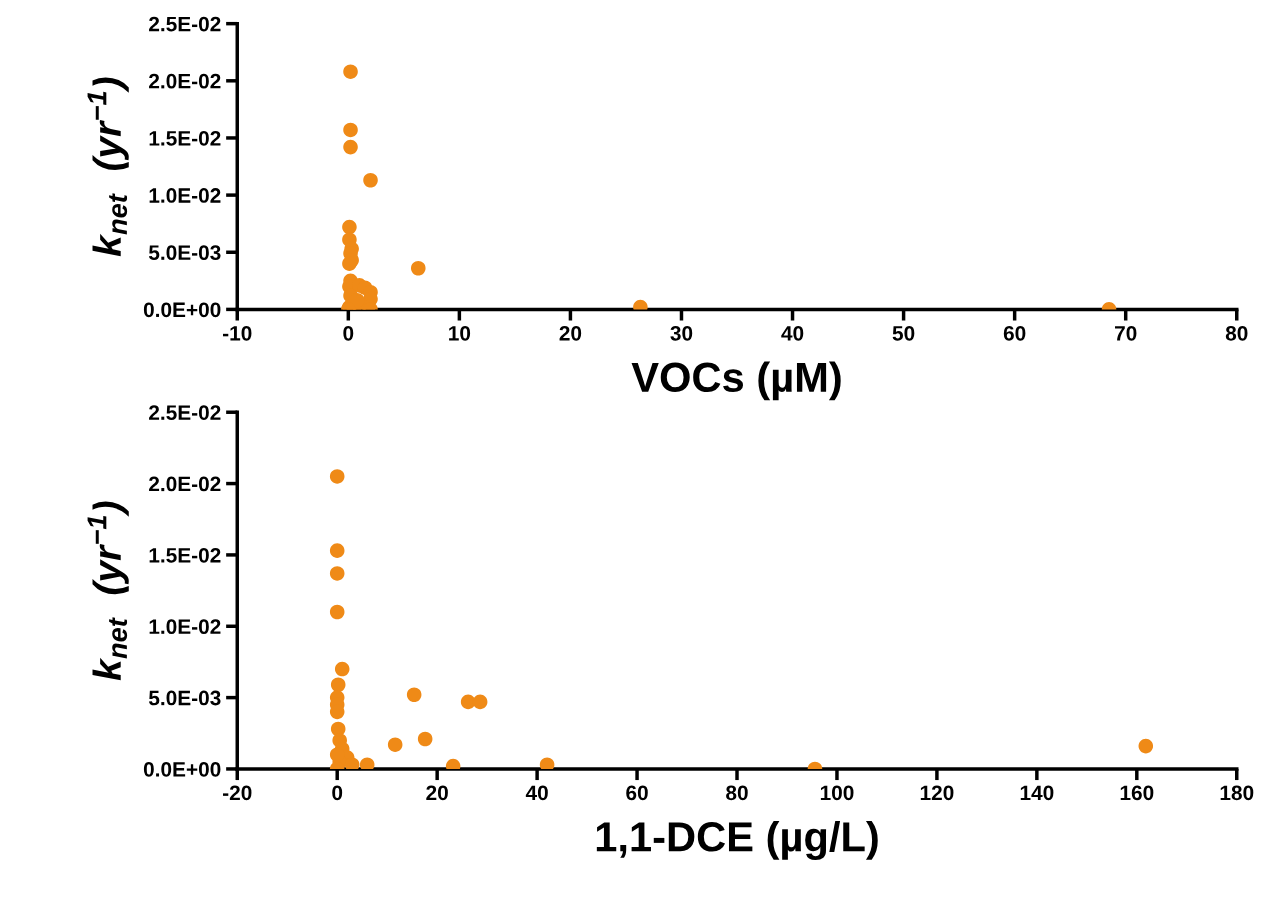 This screenshot has height=910, width=1262. What do you see at coordinates (737, 841) in the screenshot?
I see `x-axis-title: 1,1-DCE (µg/L)` at bounding box center [737, 841].